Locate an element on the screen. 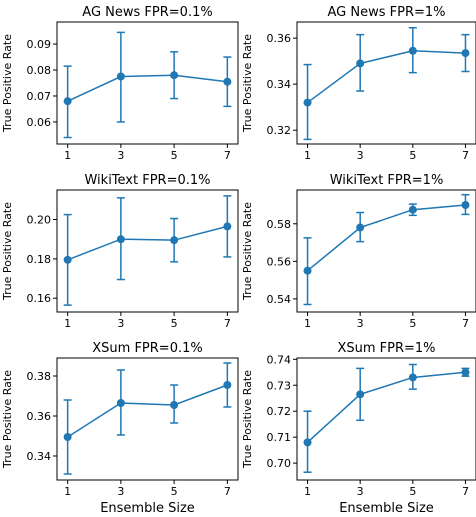 The height and width of the screenshot is (517, 476). chart-title: AG News FPR=1% is located at coordinates (387, 12).